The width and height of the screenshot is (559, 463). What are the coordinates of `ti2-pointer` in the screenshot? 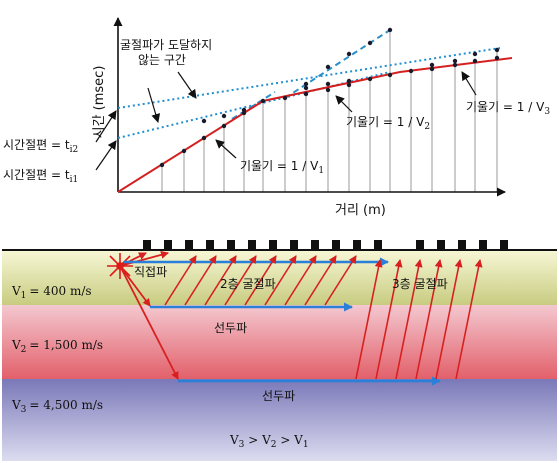 It's located at (106, 126).